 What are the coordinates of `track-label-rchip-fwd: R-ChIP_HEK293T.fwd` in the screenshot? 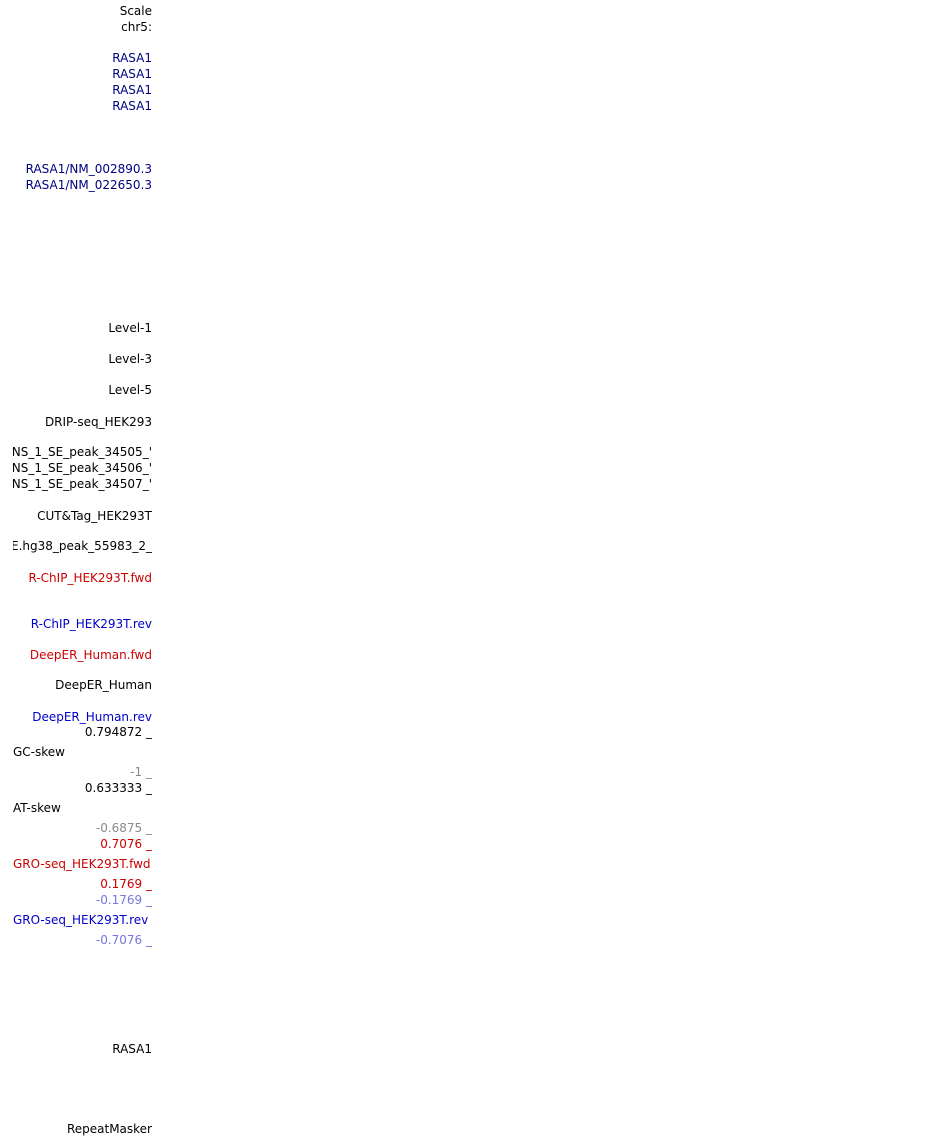 It's located at (90, 578).